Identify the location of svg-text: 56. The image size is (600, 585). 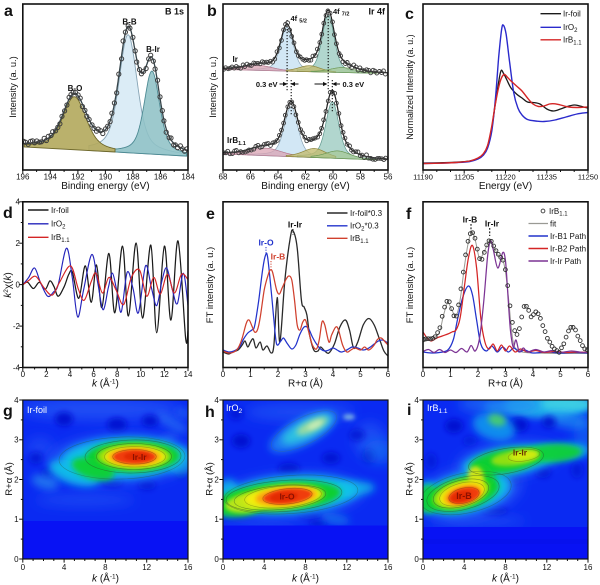
(388, 177).